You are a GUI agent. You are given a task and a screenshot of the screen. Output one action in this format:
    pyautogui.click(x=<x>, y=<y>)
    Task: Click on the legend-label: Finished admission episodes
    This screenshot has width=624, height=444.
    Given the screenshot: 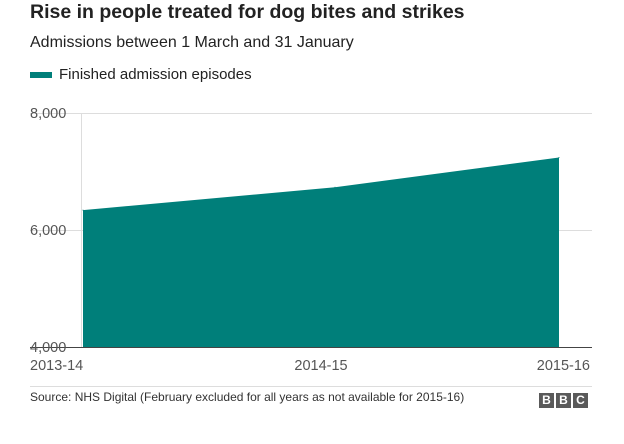 What is the action you would take?
    pyautogui.click(x=155, y=74)
    